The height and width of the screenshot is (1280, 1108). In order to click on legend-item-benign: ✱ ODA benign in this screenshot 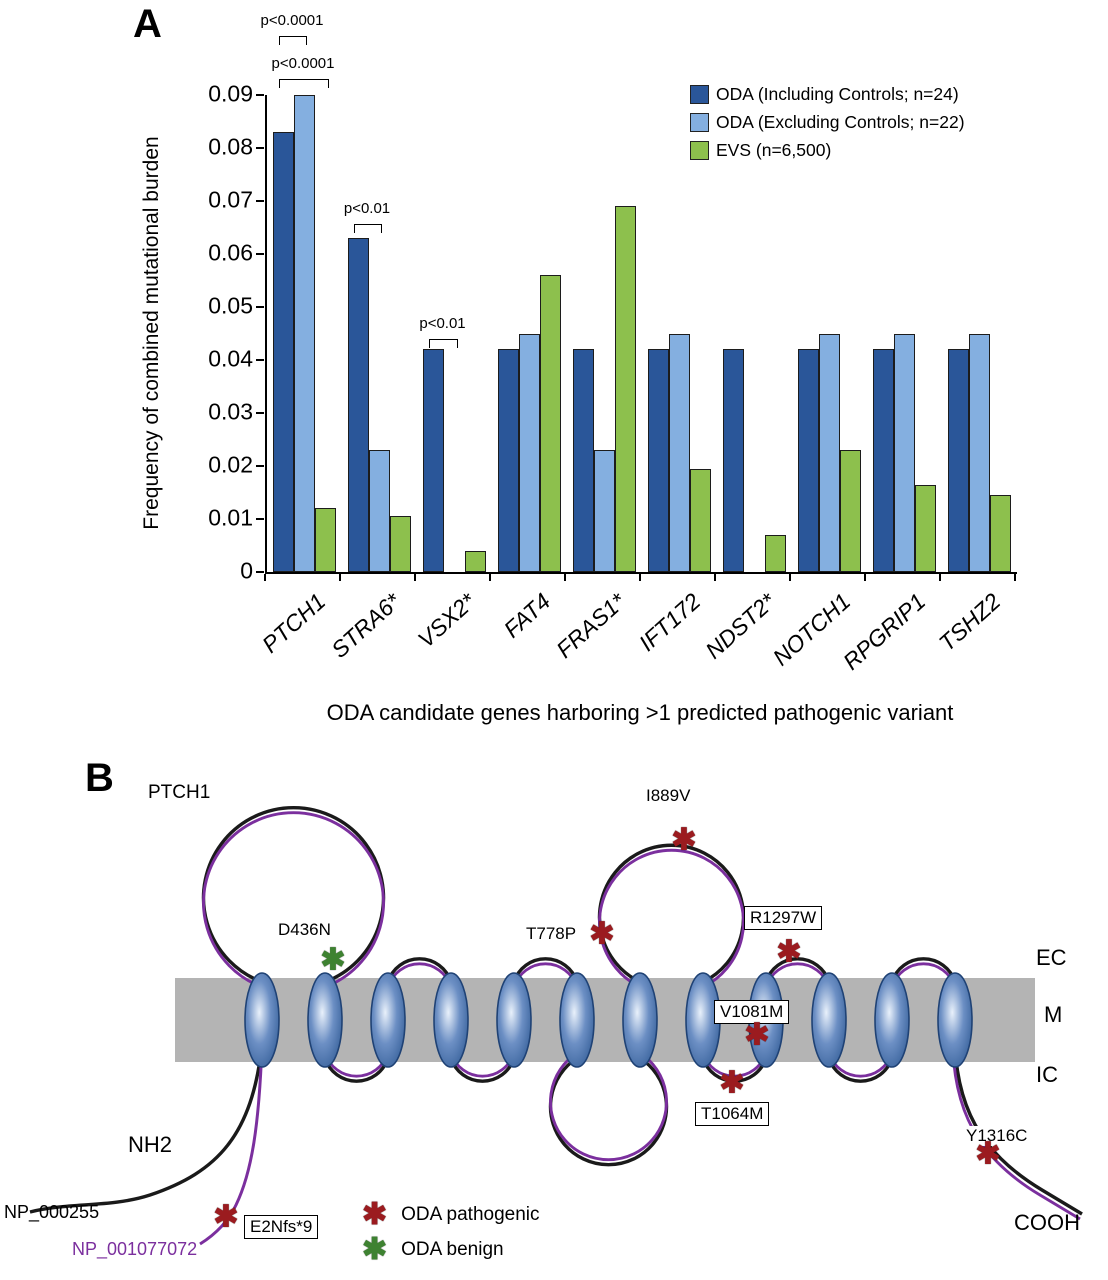, I will do `click(433, 1250)`.